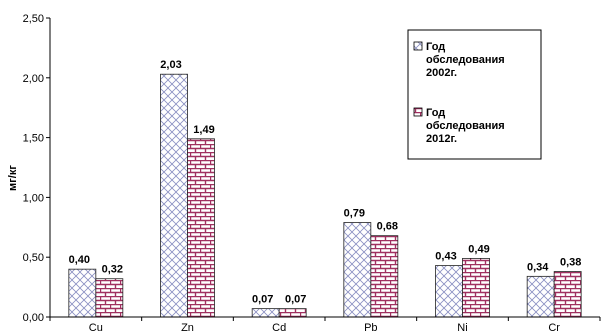 This screenshot has height=336, width=603. What do you see at coordinates (567, 294) in the screenshot?
I see `bar-cr-series2` at bounding box center [567, 294].